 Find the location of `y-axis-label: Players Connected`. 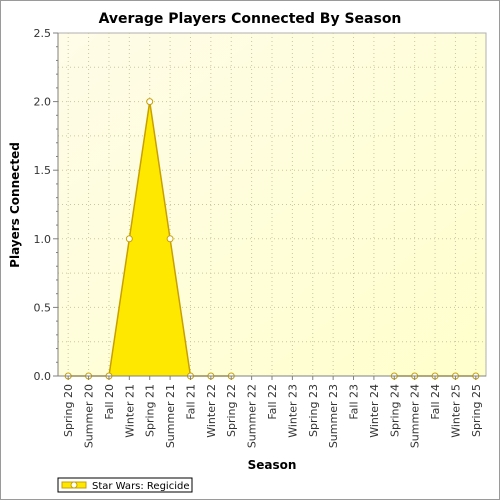

y-axis-label: Players Connected is located at coordinates (15, 205).